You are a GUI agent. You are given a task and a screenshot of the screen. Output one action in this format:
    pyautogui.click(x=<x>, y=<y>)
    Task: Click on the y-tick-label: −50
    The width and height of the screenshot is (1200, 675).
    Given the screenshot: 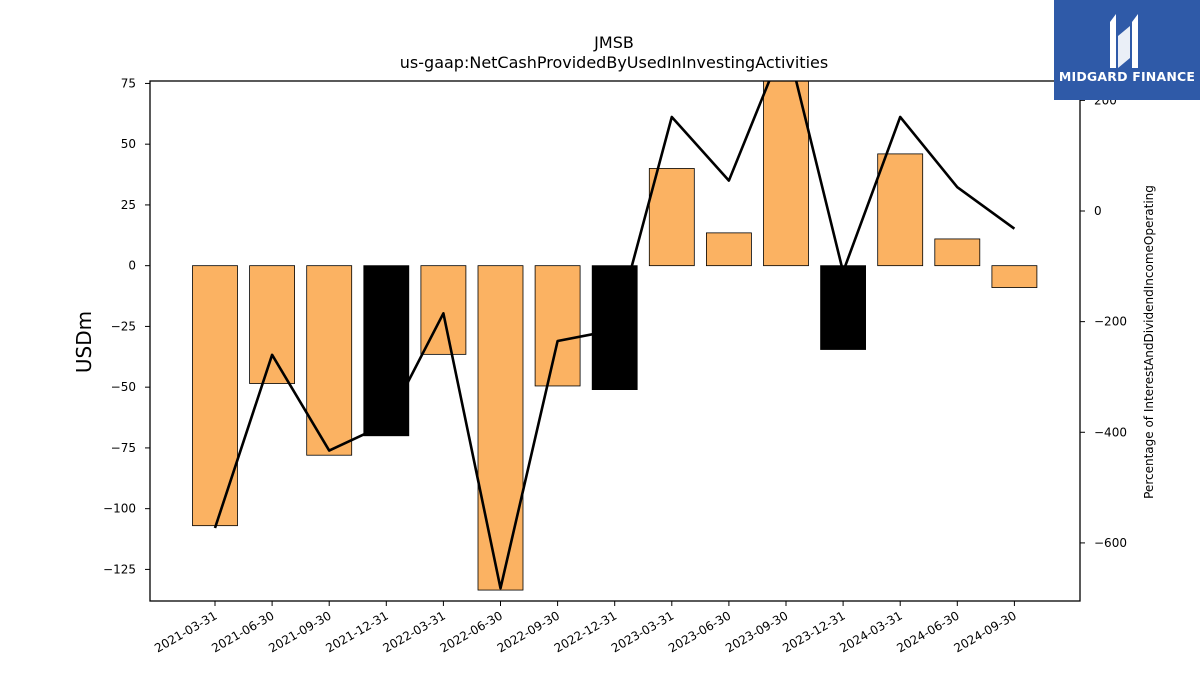 What is the action you would take?
    pyautogui.click(x=123, y=387)
    